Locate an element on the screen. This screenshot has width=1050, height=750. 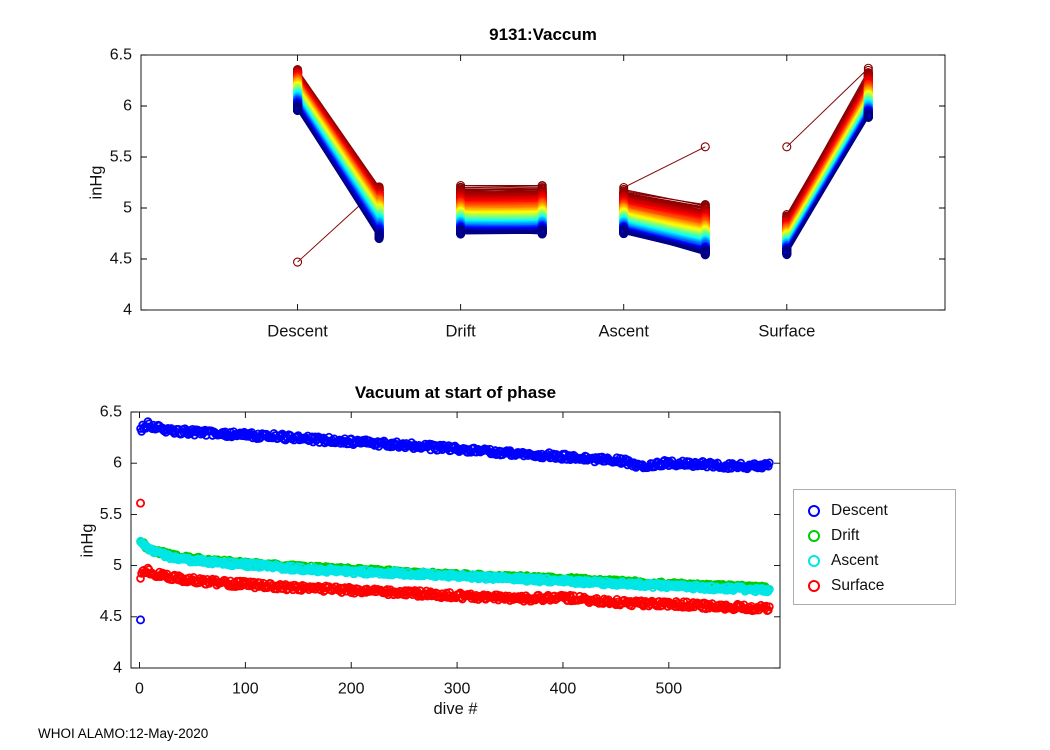
descent-marker-icon is located at coordinates (814, 510).